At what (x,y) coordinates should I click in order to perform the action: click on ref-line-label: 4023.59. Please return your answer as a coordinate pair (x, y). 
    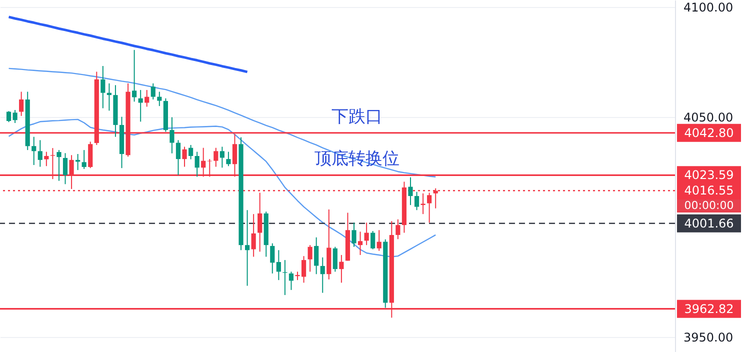
    Looking at the image, I should click on (709, 175).